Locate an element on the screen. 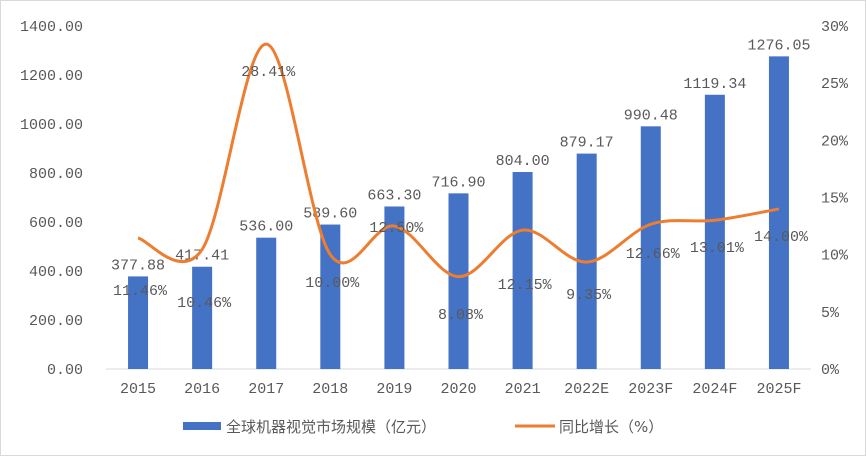 The height and width of the screenshot is (457, 866). y2-tick-label: 5% is located at coordinates (830, 313).